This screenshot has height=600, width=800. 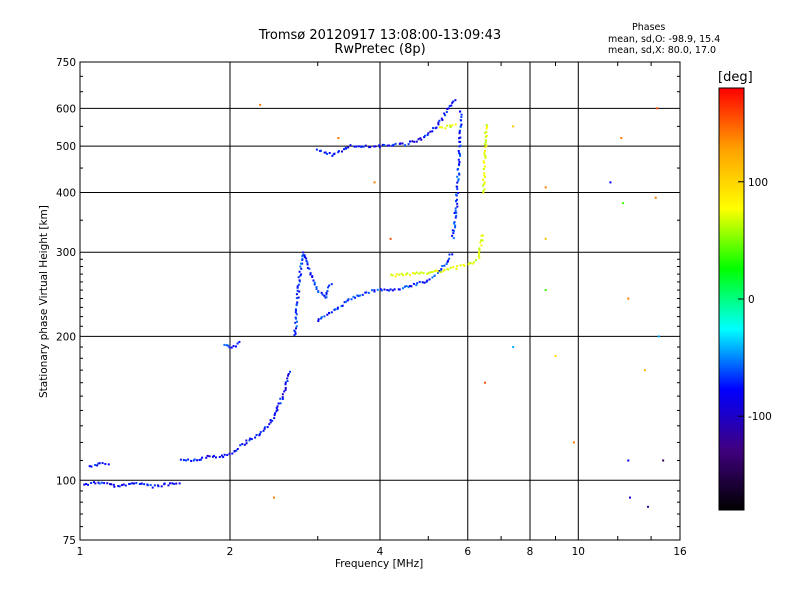 What do you see at coordinates (230, 552) in the screenshot?
I see `x-tick-label: 2` at bounding box center [230, 552].